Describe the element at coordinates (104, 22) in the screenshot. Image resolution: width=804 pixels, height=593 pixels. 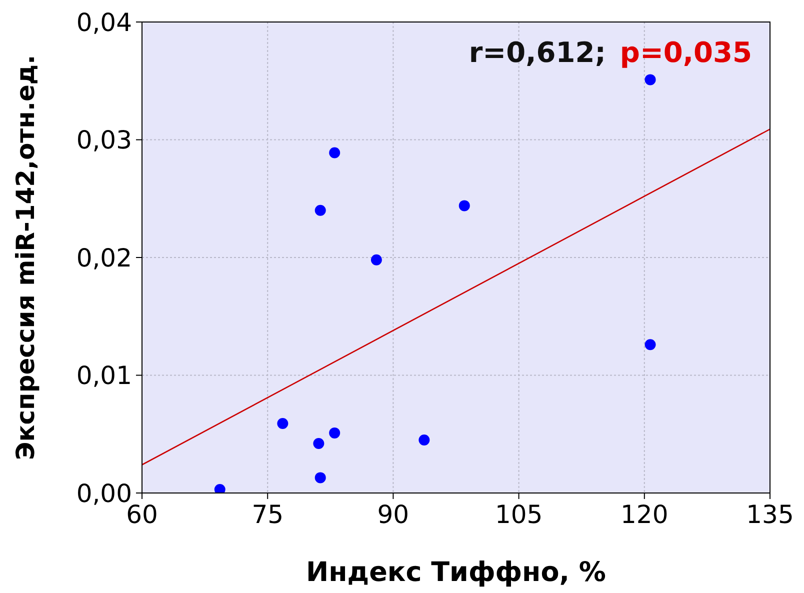
I see `y-tick-label: 0,04` at that location.